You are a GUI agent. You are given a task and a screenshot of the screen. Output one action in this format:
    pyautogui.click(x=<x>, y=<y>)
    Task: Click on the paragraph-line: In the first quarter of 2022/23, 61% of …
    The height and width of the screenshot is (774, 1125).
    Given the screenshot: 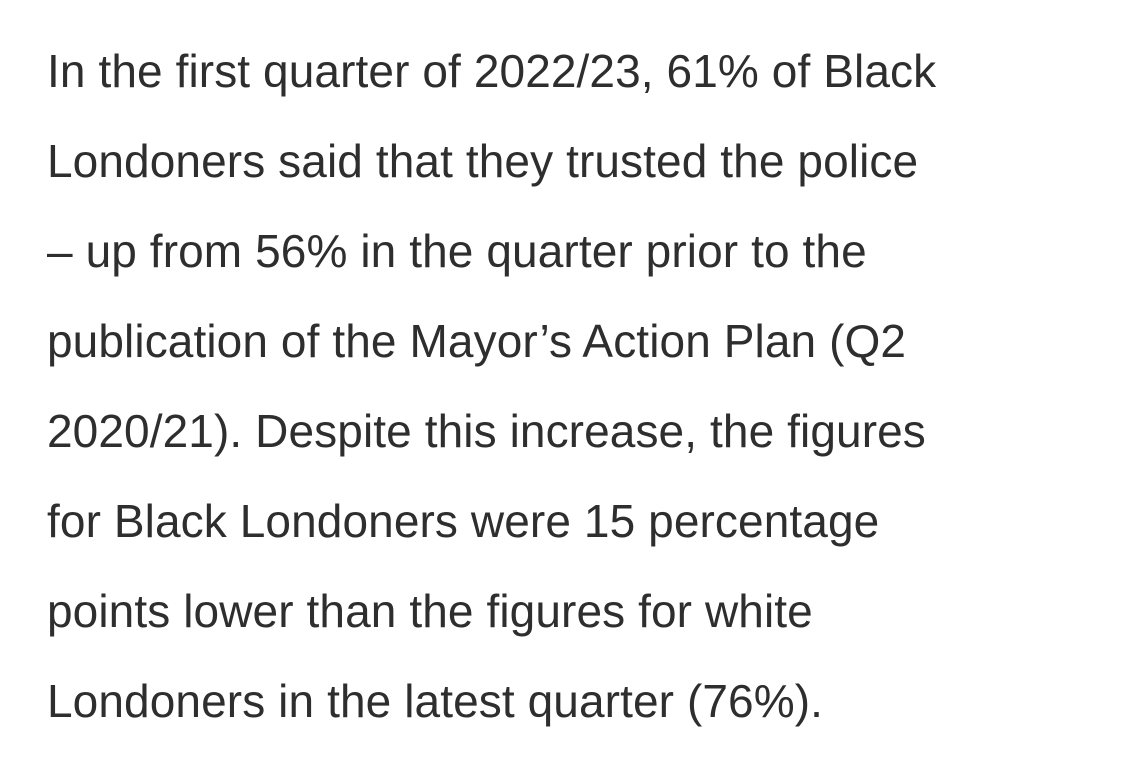 What is the action you would take?
    pyautogui.click(x=492, y=71)
    